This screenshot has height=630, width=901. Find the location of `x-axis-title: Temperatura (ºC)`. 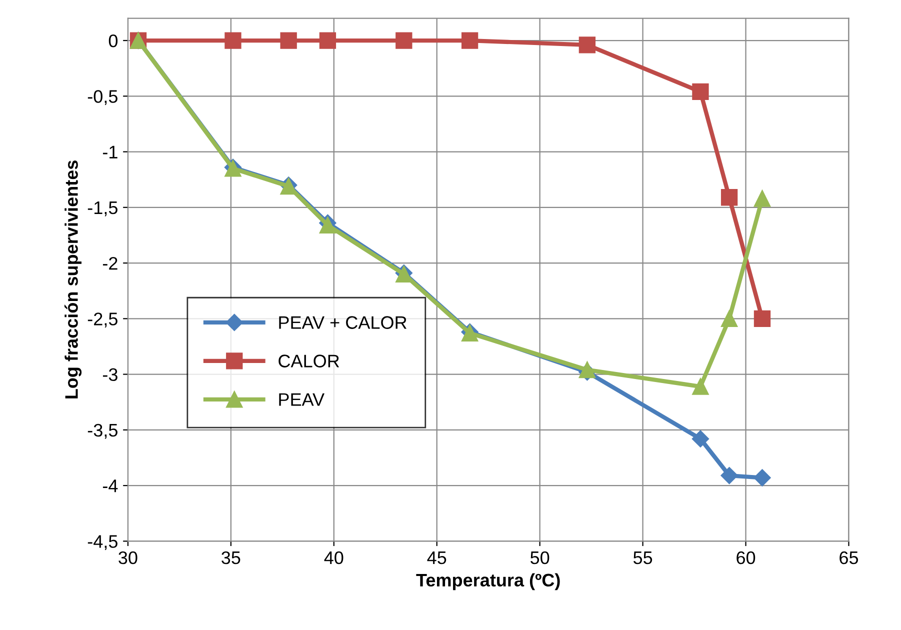

x-axis-title: Temperatura (ºC) is located at coordinates (488, 581).